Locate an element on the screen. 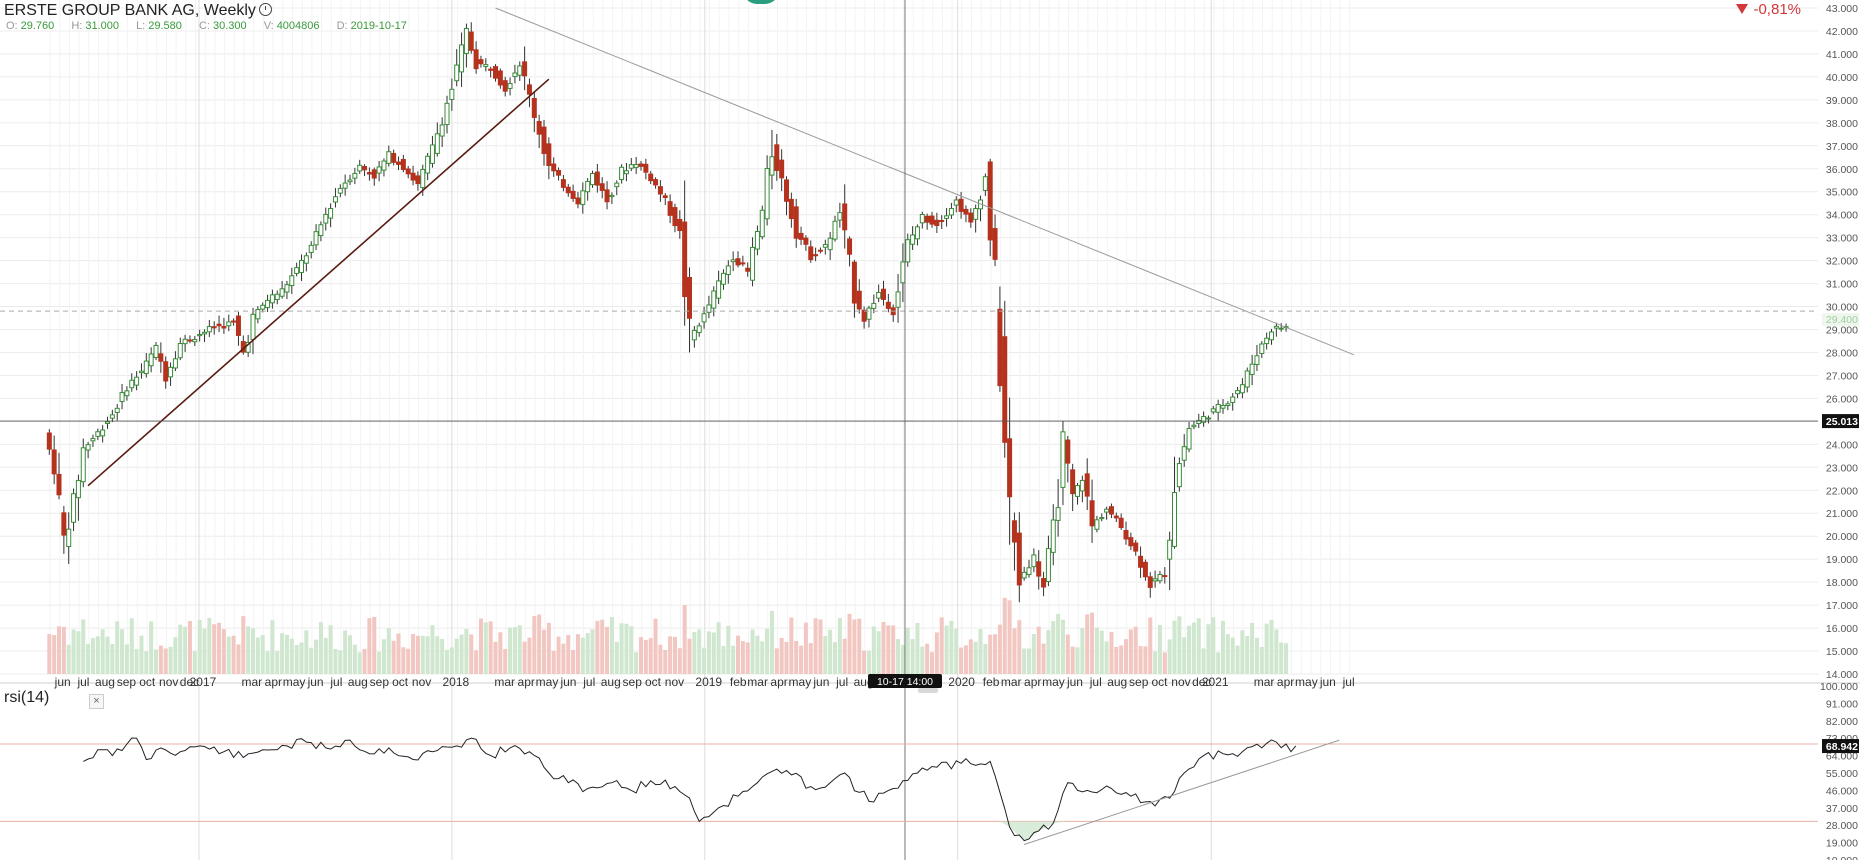  ohlc-low-value: 29.580 is located at coordinates (165, 26).